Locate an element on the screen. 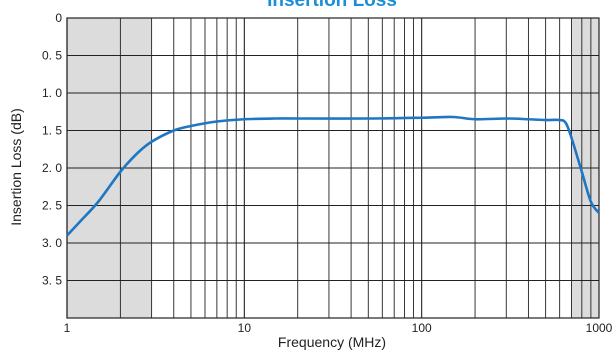 Image resolution: width=614 pixels, height=353 pixels. chart-title: Insertion Loss is located at coordinates (332, 5).